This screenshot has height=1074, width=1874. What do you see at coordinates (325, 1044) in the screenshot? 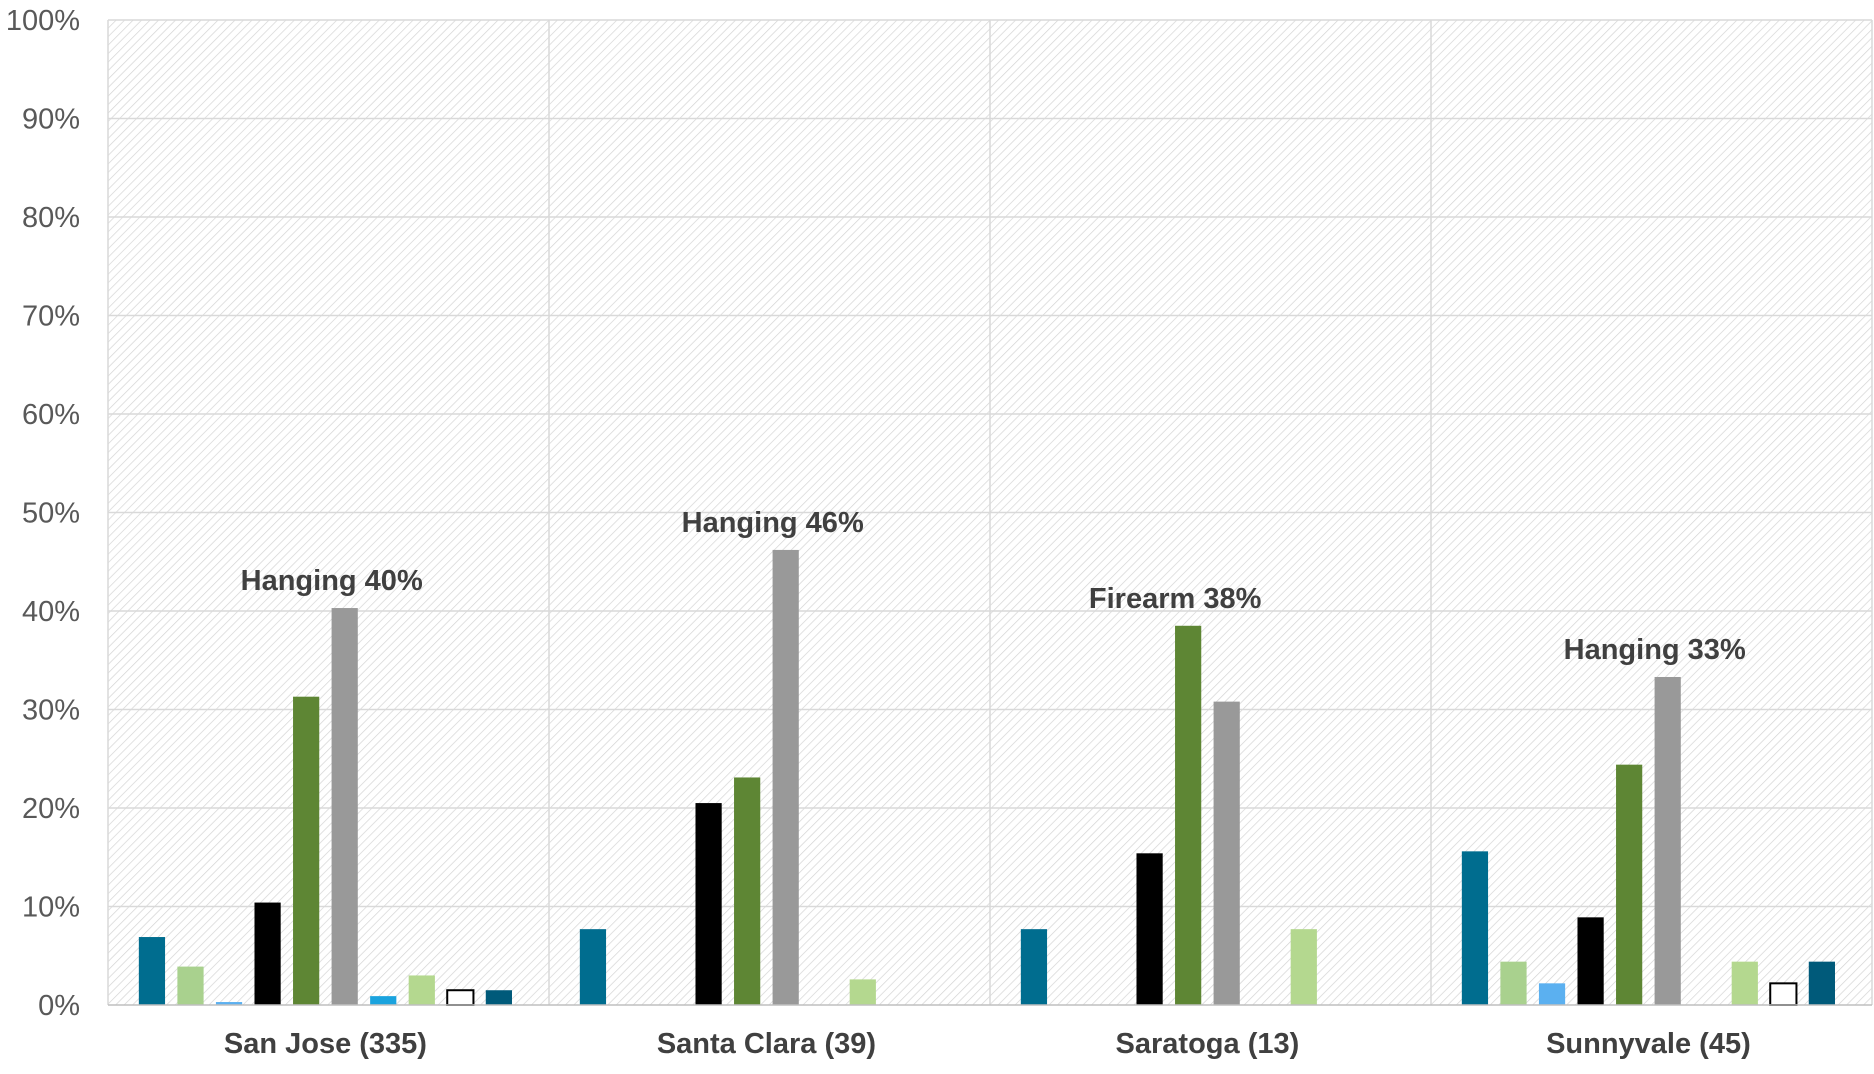
I see `x-category-label: San Jose (335)` at bounding box center [325, 1044].